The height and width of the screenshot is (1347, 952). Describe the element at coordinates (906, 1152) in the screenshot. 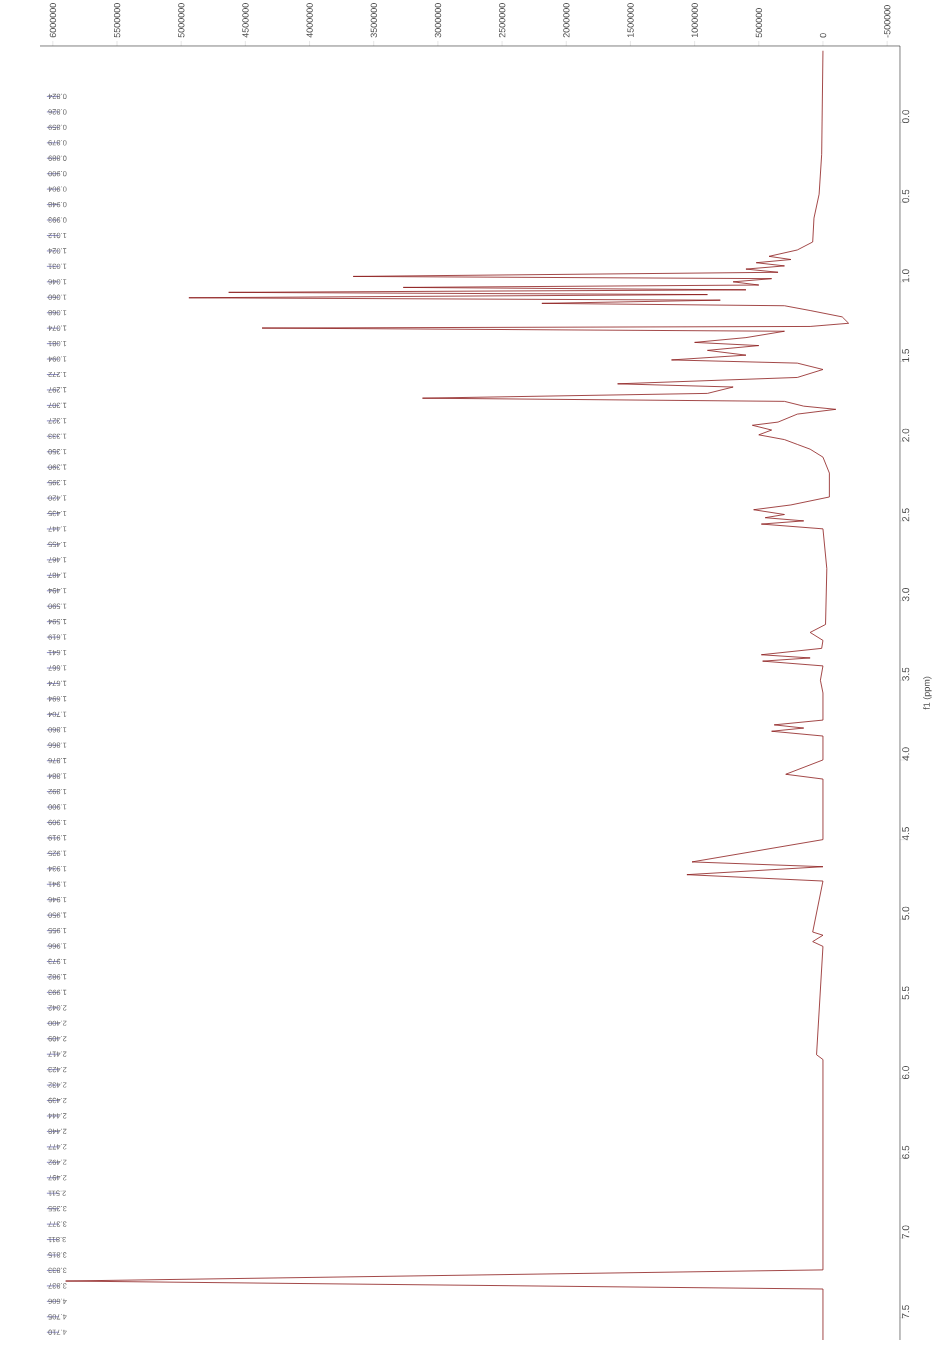

I see `y-tick-label: 6.5` at that location.